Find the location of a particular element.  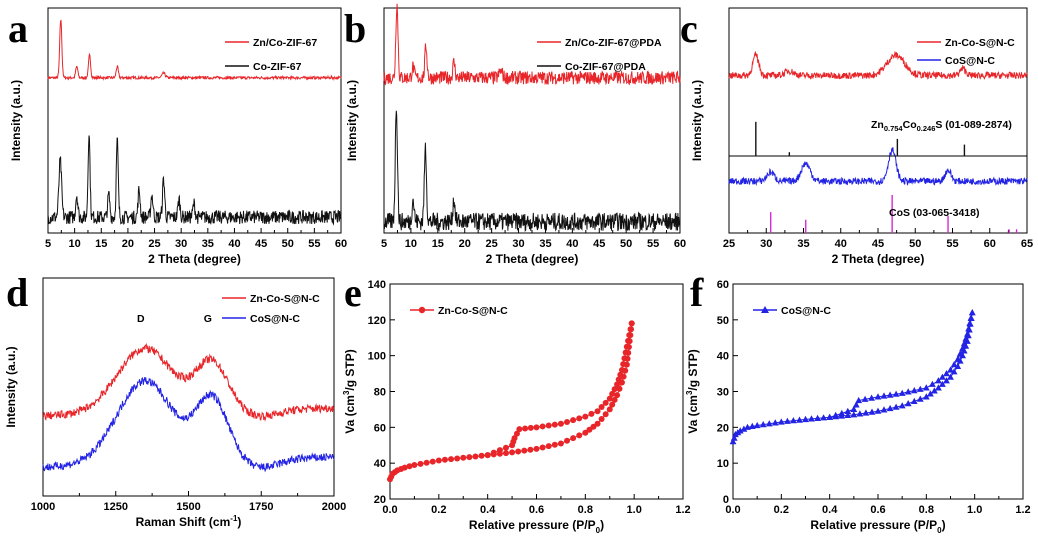

y-tick-label: 50 is located at coordinates (723, 321).